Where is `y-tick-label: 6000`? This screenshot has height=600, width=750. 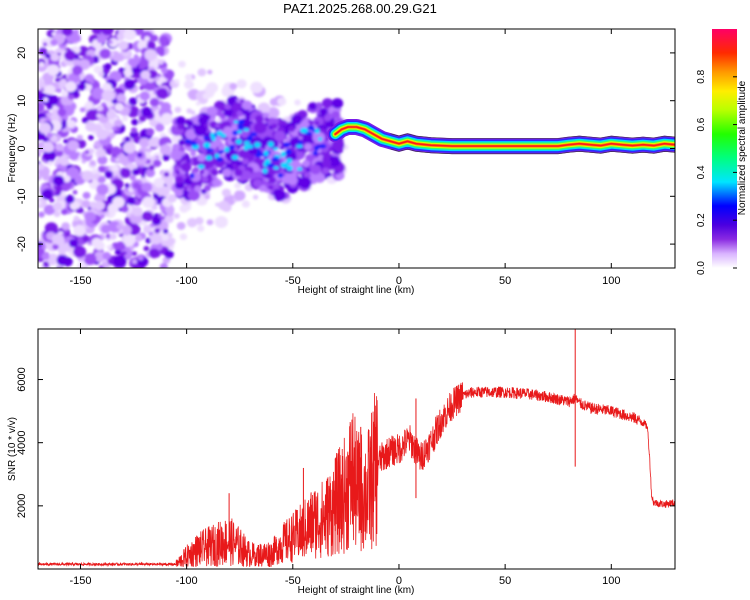
y-tick-label: 6000 is located at coordinates (22, 379).